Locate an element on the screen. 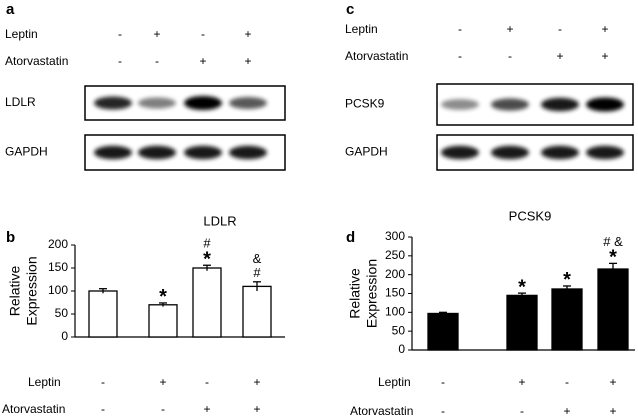 This screenshot has height=419, width=638. significance-mark: # & is located at coordinates (613, 241).